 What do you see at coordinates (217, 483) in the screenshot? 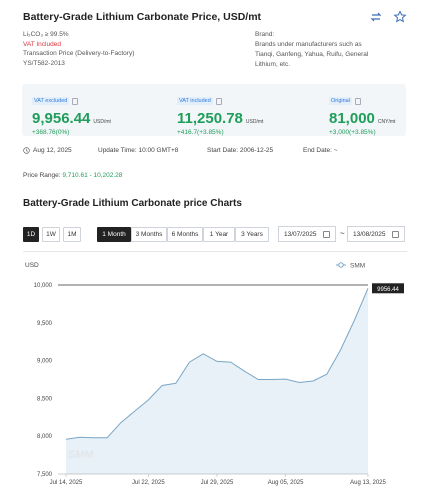
I see `x-tick-label: Jul 29, 2025` at bounding box center [217, 483].